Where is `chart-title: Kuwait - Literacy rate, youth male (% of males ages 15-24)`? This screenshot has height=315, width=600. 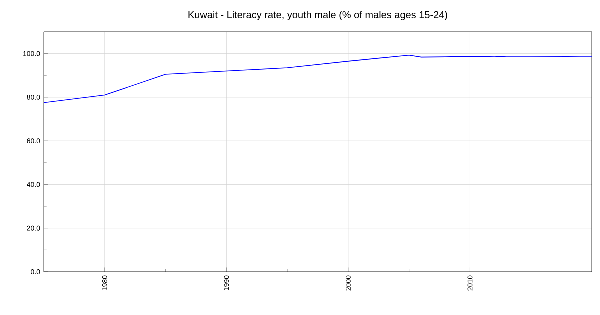
chart-title: Kuwait - Literacy rate, youth male (% of males ages 15-24) is located at coordinates (318, 15).